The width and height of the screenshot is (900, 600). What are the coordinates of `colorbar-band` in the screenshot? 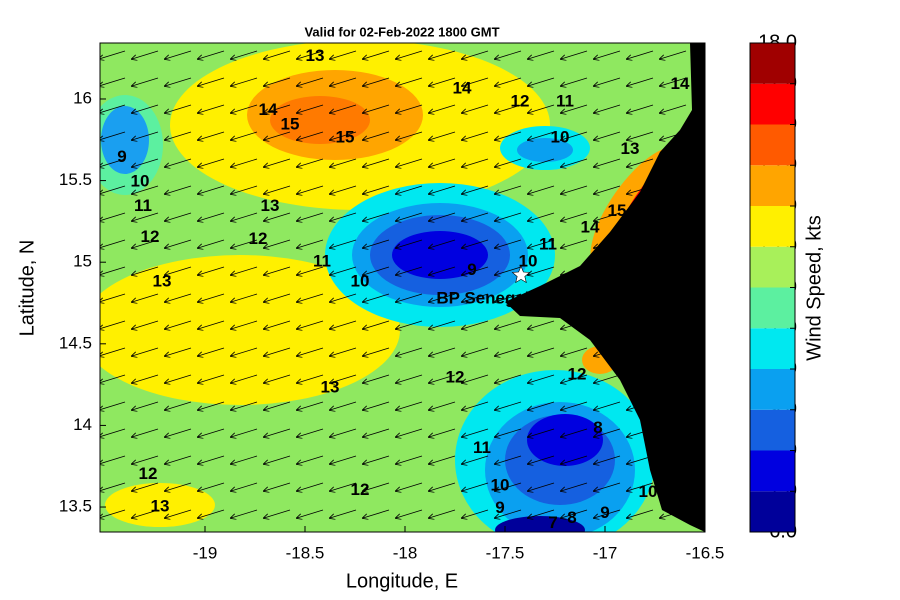 It's located at (772, 308).